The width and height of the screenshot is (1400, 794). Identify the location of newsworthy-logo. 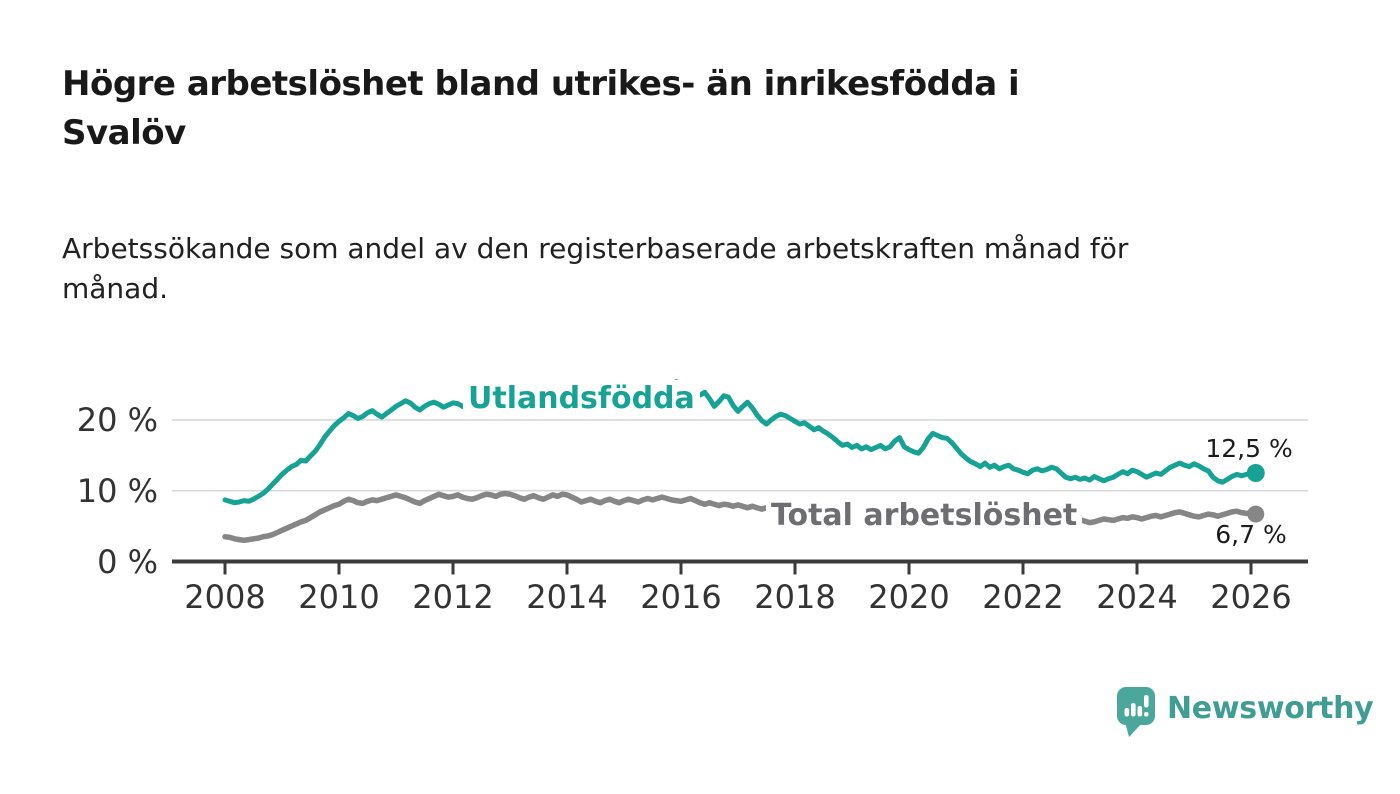
(1135, 712).